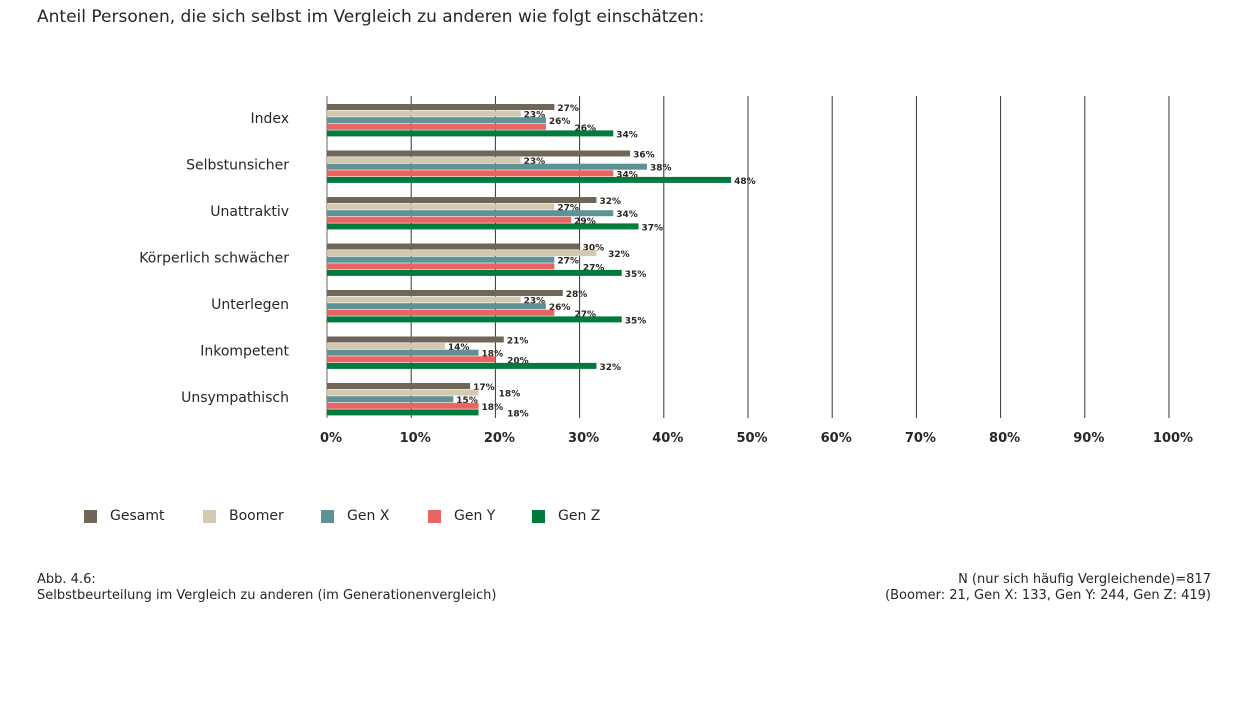 Image resolution: width=1248 pixels, height=702 pixels. What do you see at coordinates (1004, 438) in the screenshot?
I see `x-tick-label: 80%` at bounding box center [1004, 438].